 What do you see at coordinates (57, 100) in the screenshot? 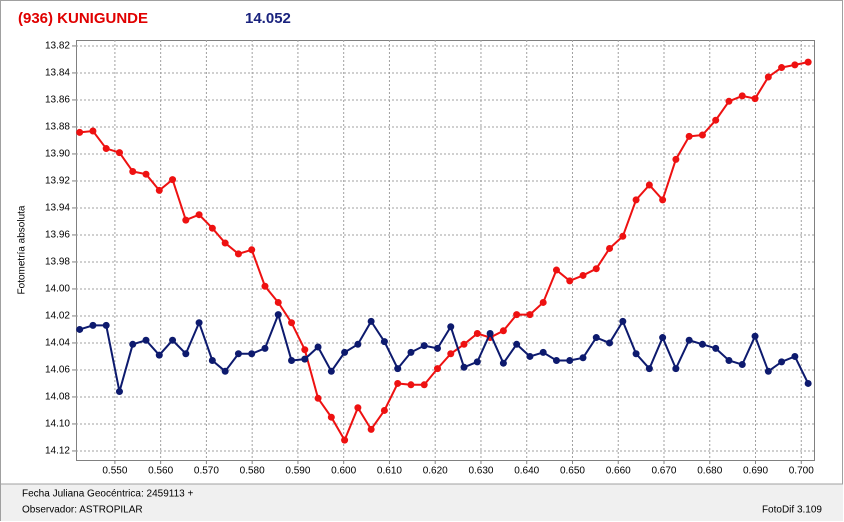
I see `y-tick-label: 13.86` at bounding box center [57, 100].